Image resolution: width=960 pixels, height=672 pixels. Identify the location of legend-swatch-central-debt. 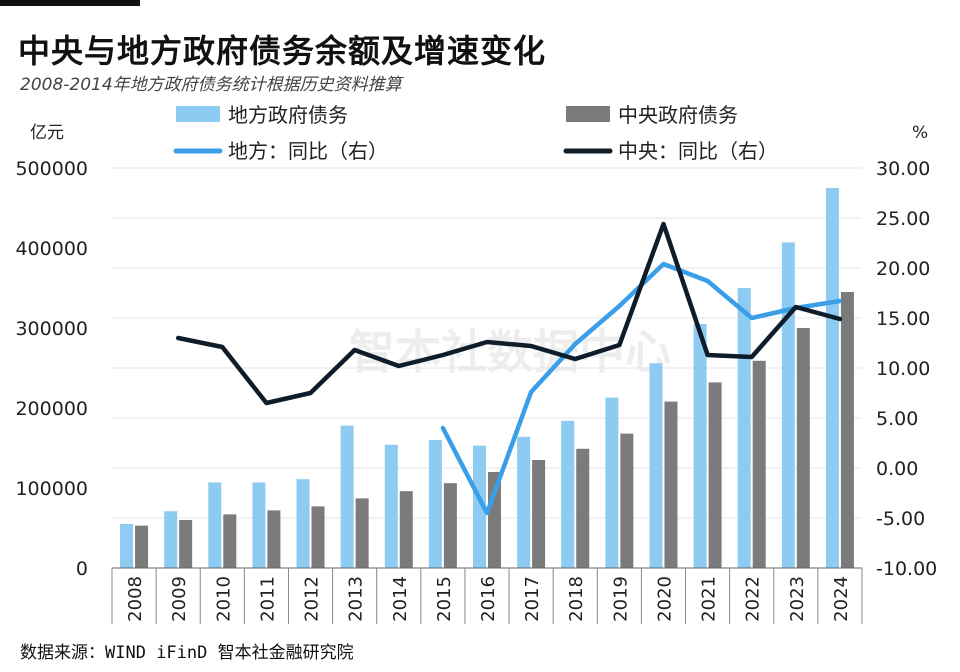
(588, 114).